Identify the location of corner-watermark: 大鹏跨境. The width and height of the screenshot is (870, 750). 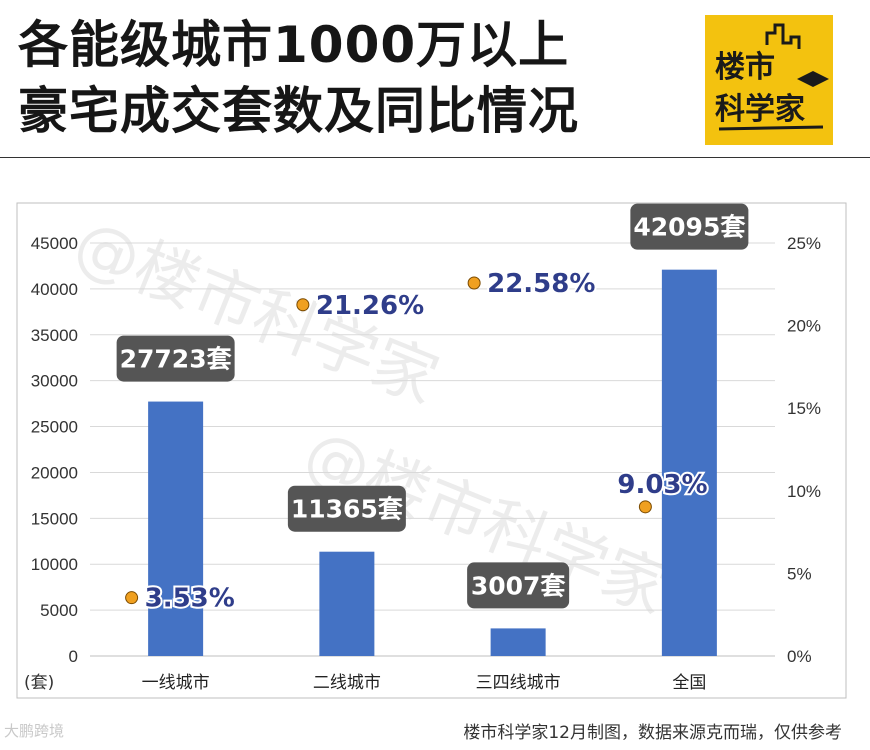
(34, 731).